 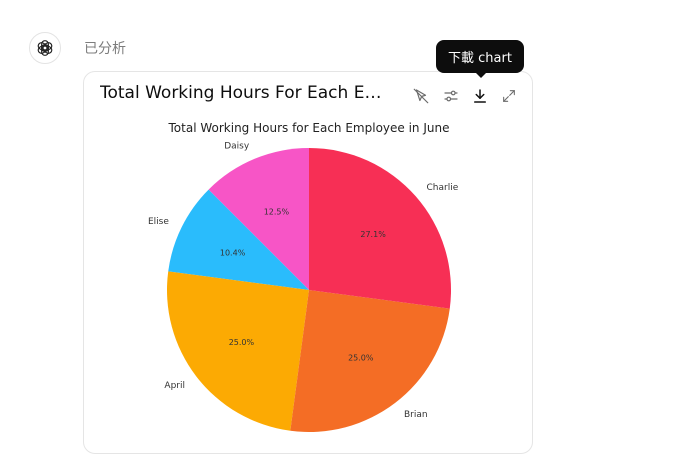 What do you see at coordinates (443, 188) in the screenshot?
I see `pie-label-charlie: Charlie` at bounding box center [443, 188].